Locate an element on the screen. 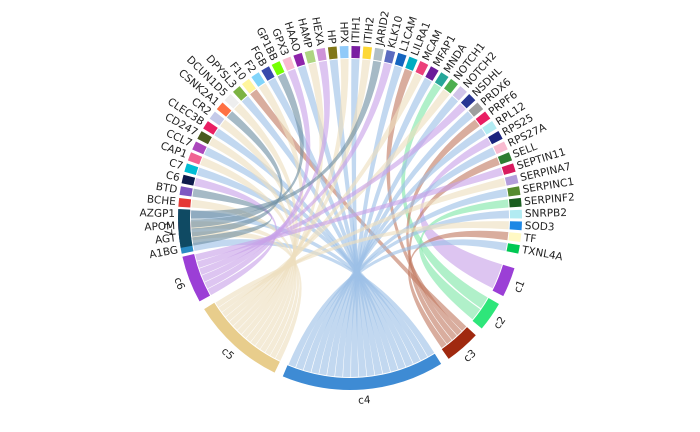 This screenshot has width=700, height=432. sector-dcun1d5 is located at coordinates (232, 101).